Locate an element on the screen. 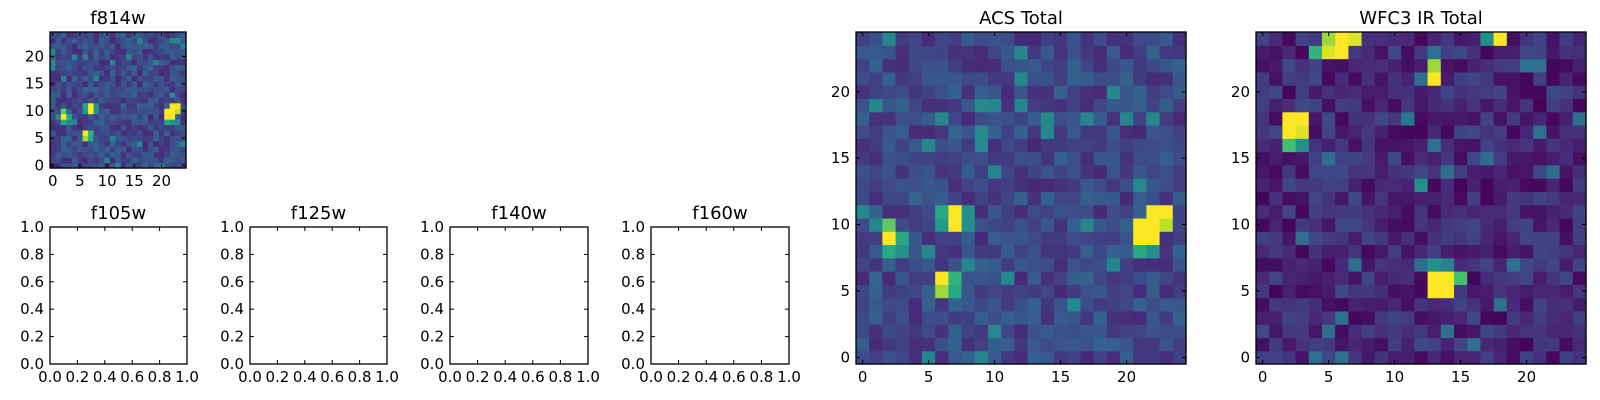  y-tick-label: 0.2 is located at coordinates (32, 337).